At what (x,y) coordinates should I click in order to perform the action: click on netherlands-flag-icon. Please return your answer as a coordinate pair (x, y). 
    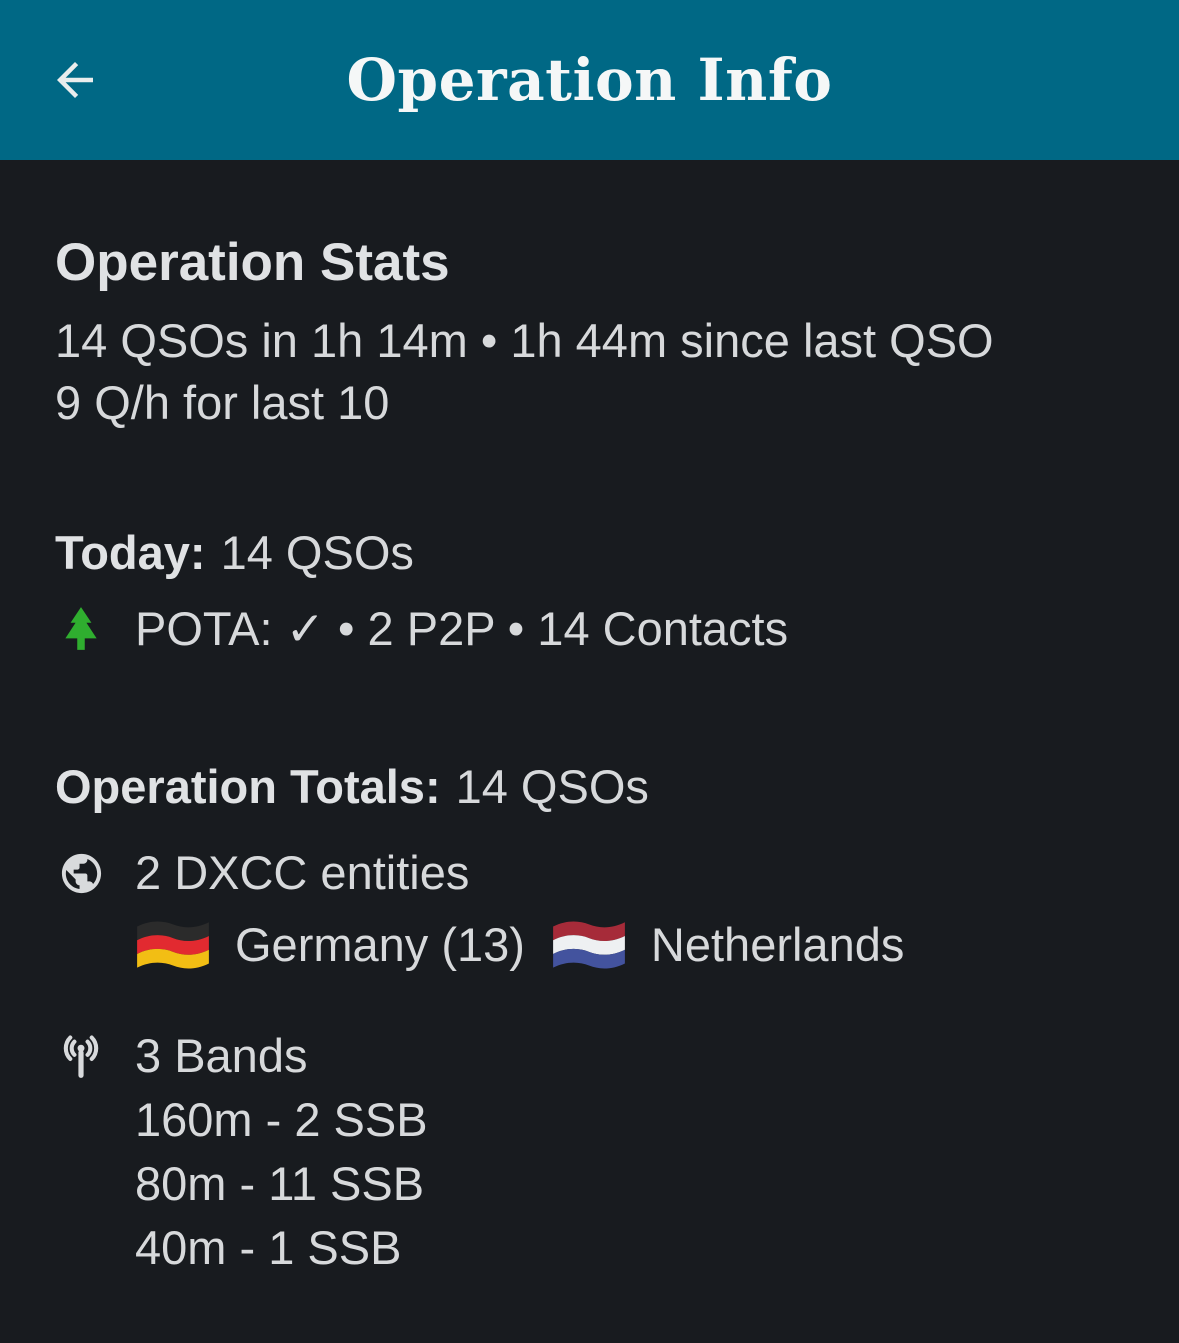
    Looking at the image, I should click on (589, 945).